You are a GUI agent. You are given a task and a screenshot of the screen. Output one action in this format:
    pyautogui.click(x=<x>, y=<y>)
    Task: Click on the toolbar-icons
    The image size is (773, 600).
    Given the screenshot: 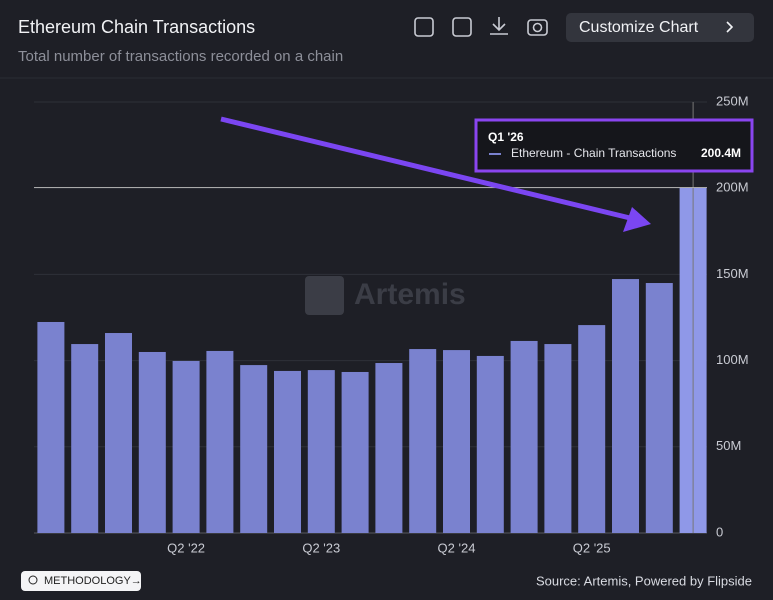 What is the action you would take?
    pyautogui.click(x=481, y=27)
    